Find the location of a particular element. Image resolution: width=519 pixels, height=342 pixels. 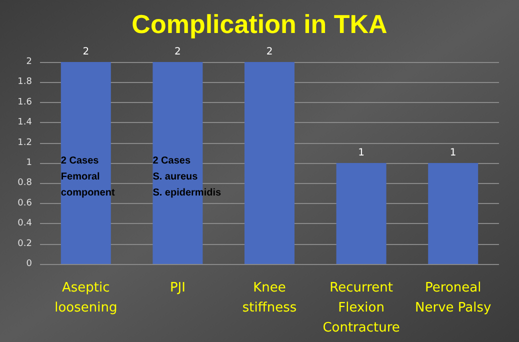

y-tick-label: 0.8 is located at coordinates (25, 183).